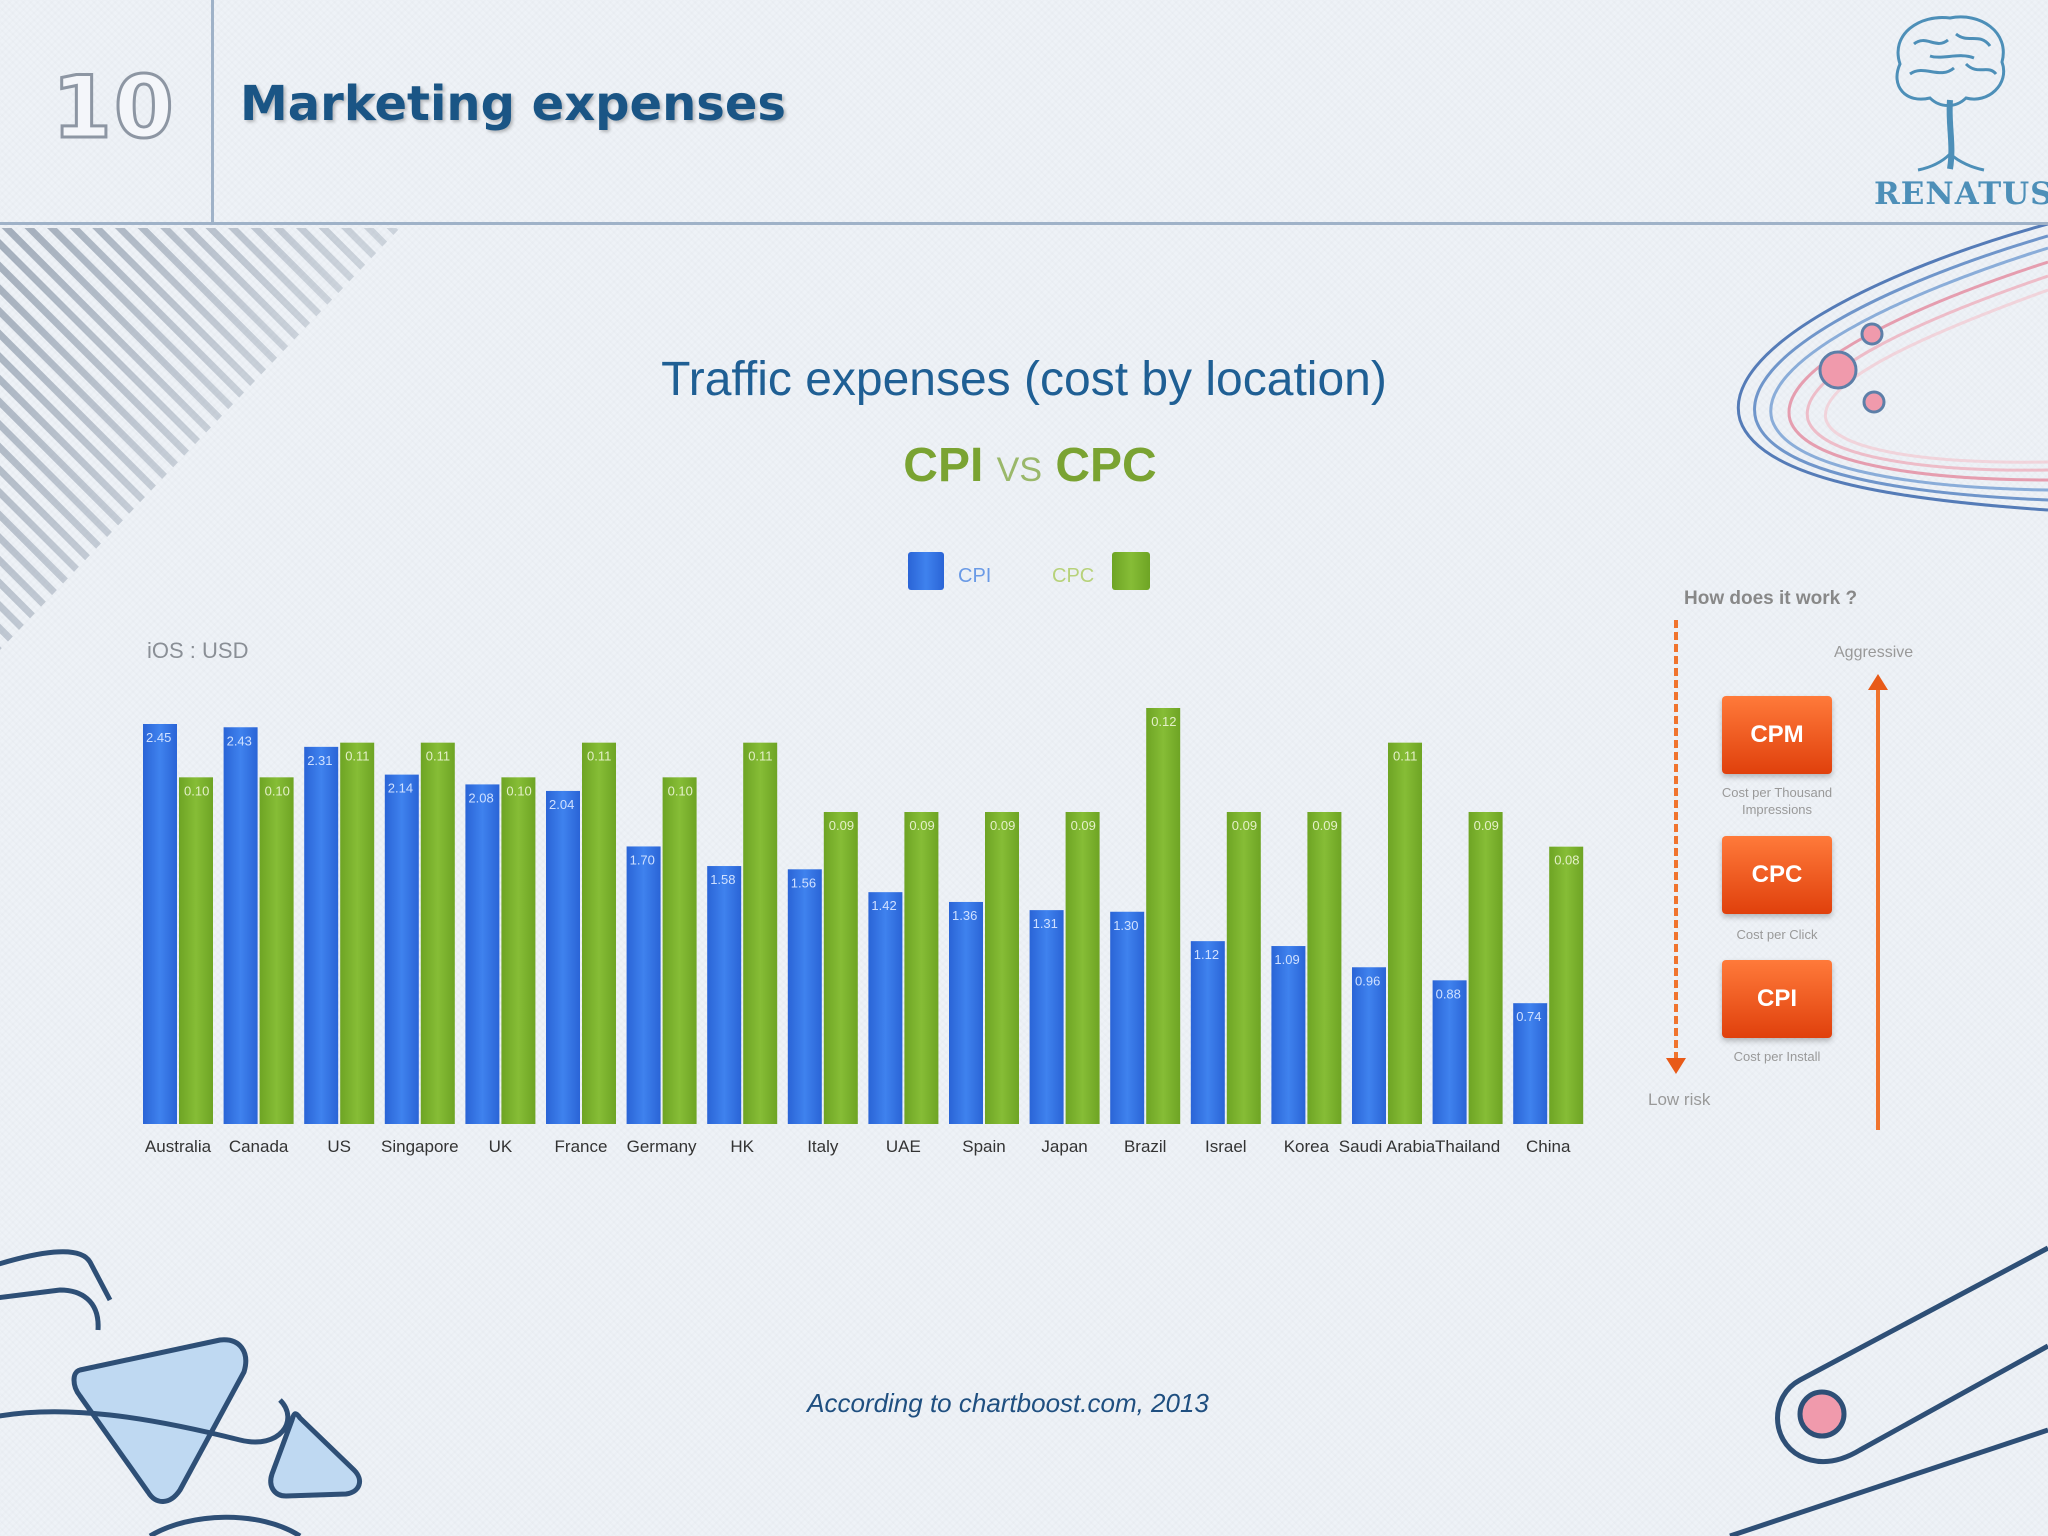 The height and width of the screenshot is (1536, 2048). What do you see at coordinates (943, 465) in the screenshot?
I see `chart-heading-cpi: CPI` at bounding box center [943, 465].